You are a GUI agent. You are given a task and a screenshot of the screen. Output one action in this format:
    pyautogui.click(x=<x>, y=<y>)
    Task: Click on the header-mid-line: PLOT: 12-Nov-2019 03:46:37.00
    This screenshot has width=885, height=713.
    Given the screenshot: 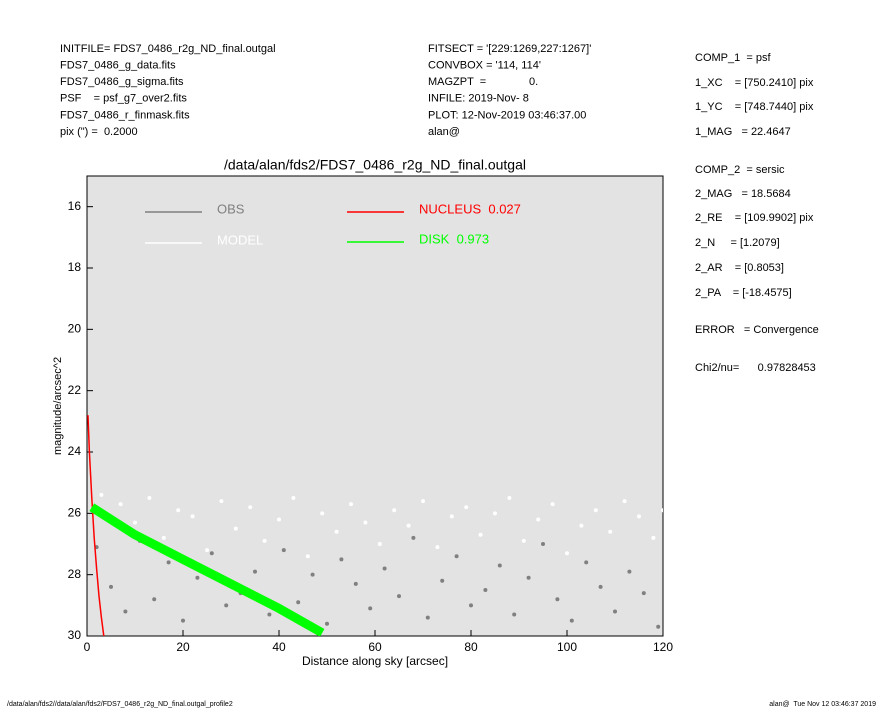 What is the action you would take?
    pyautogui.click(x=507, y=115)
    